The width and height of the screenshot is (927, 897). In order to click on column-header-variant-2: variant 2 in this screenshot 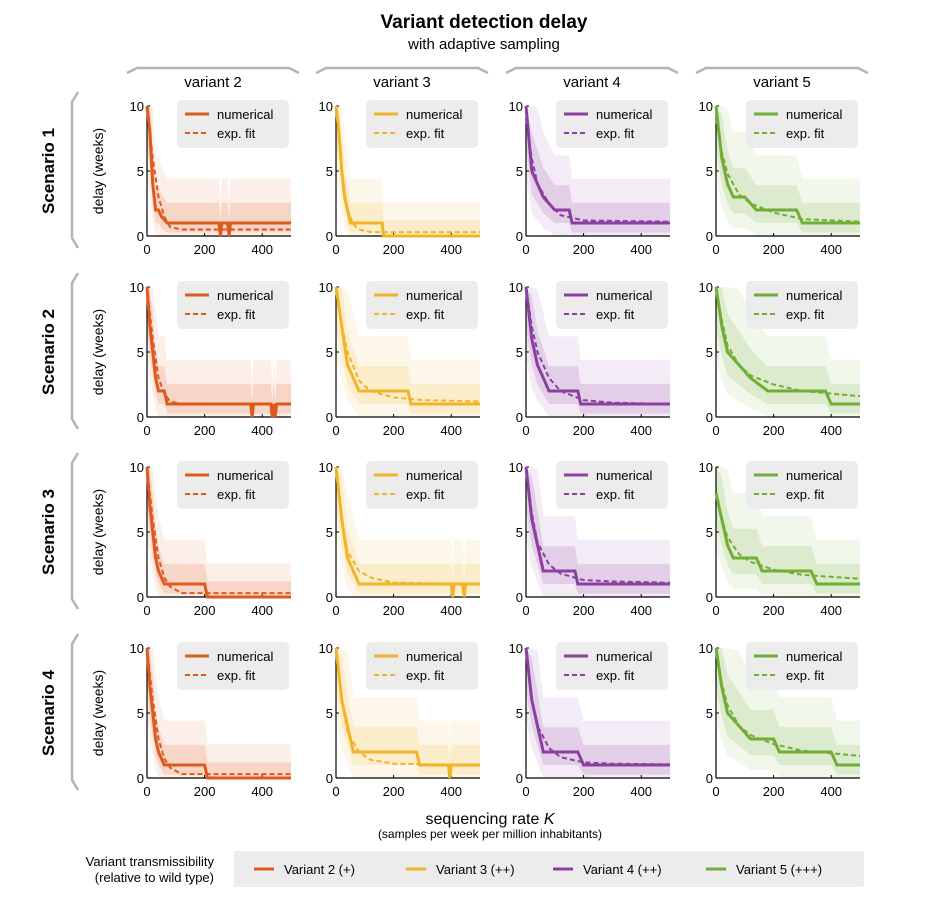, I will do `click(213, 82)`.